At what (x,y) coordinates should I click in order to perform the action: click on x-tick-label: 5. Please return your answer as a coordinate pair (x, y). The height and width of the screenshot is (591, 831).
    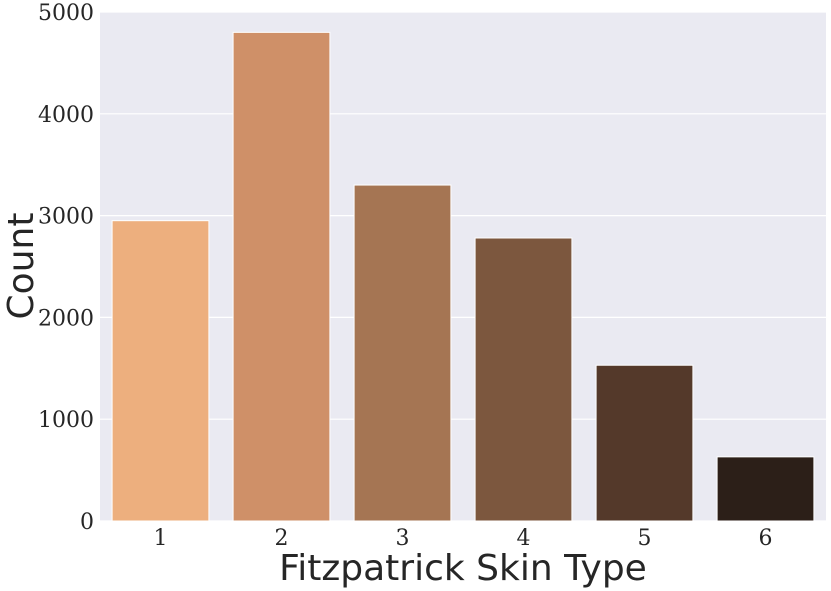
    Looking at the image, I should click on (645, 538).